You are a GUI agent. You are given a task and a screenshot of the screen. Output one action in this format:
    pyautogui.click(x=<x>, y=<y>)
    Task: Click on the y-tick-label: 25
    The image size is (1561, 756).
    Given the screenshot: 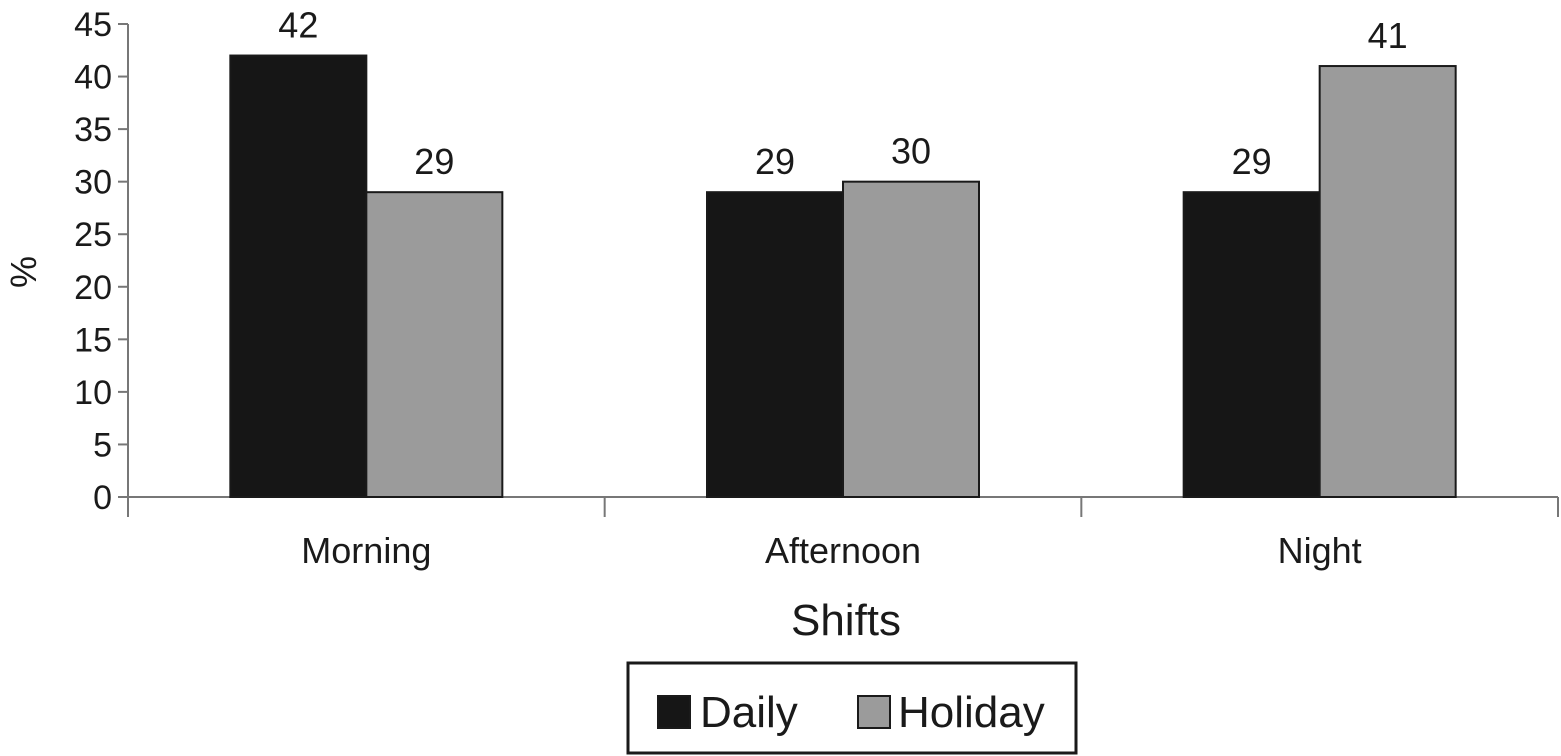 What is the action you would take?
    pyautogui.click(x=93, y=235)
    